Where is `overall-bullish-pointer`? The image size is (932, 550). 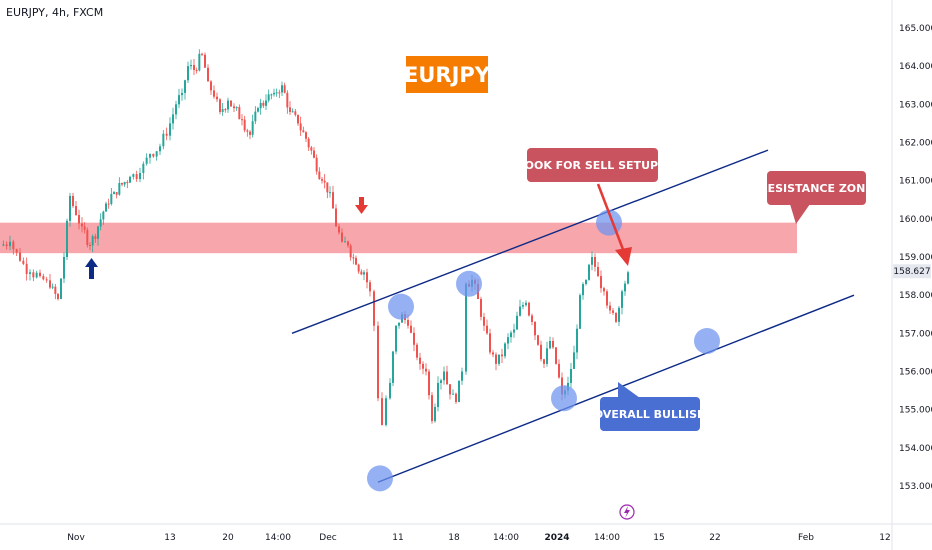 overall-bullish-pointer is located at coordinates (629, 390).